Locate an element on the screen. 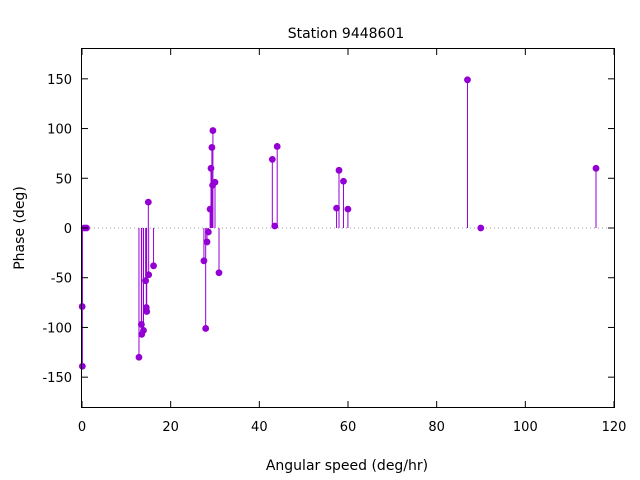  y-tick-label: 100 is located at coordinates (59, 130).